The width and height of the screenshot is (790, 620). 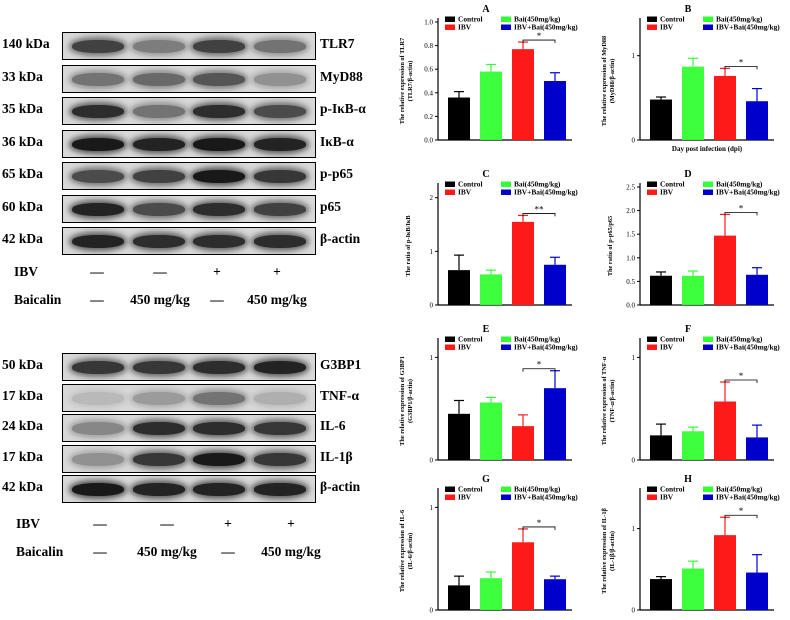 I want to click on baicalin-treatment-value: —, so click(x=217, y=299).